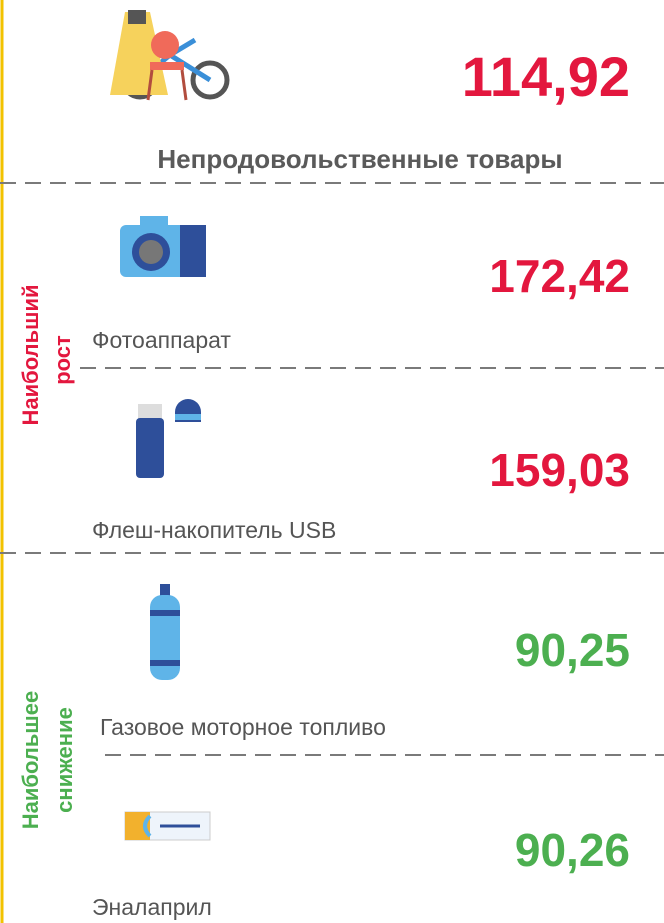 The width and height of the screenshot is (664, 923). Describe the element at coordinates (559, 276) in the screenshot. I see `item-value: 172,42` at that location.